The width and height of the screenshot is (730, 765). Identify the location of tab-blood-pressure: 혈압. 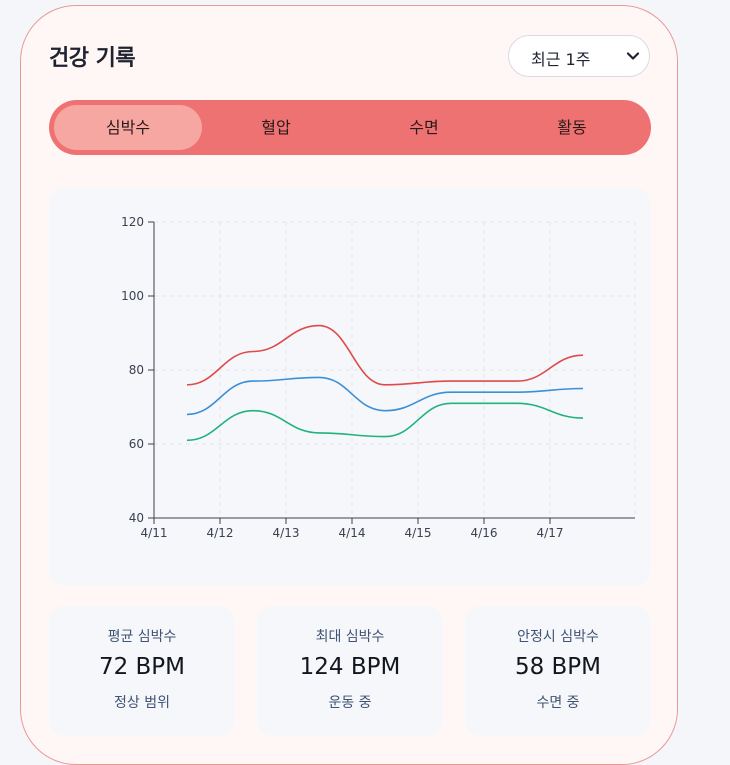
(276, 127).